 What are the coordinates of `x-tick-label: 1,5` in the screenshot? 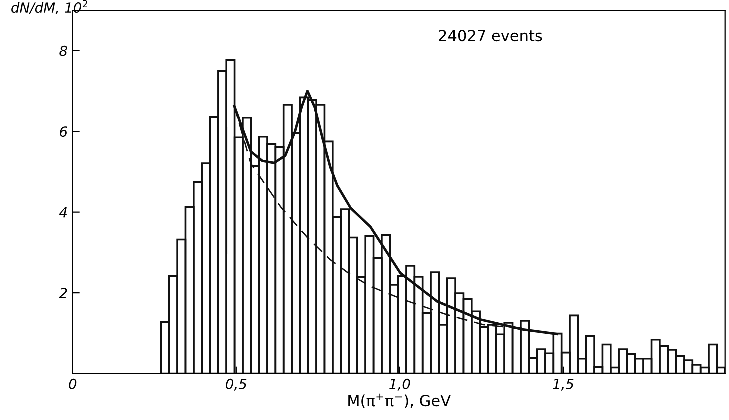 It's located at (563, 385).